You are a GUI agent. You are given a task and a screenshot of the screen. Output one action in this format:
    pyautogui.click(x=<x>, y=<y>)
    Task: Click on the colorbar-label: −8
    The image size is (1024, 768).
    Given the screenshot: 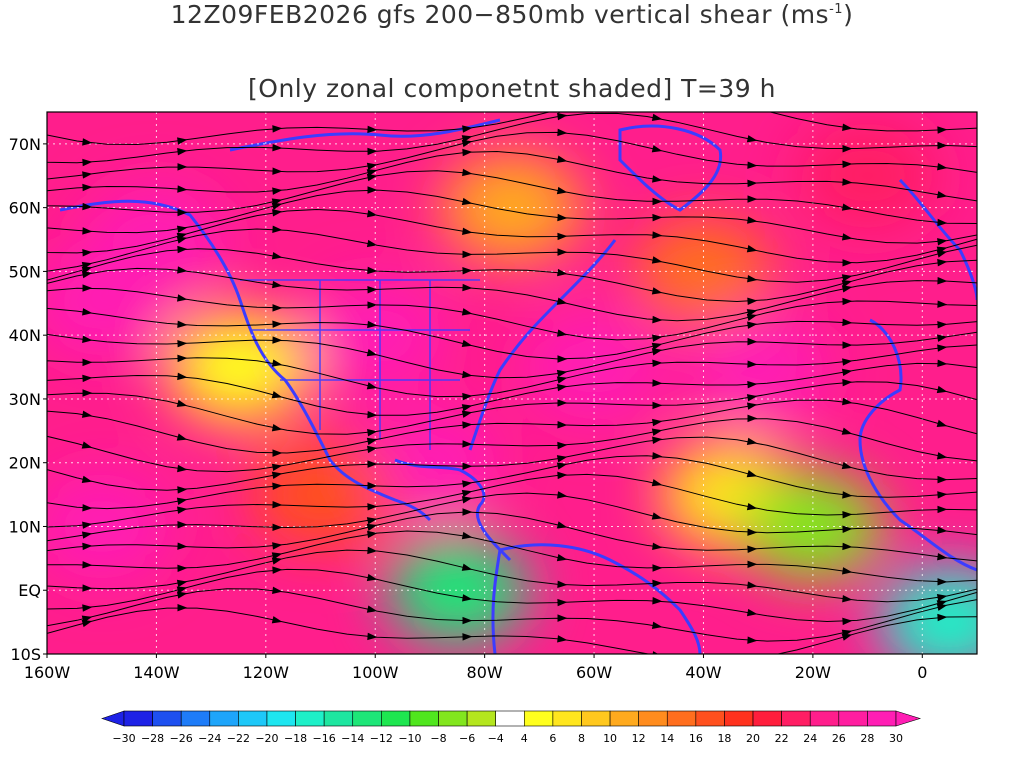 What is the action you would take?
    pyautogui.click(x=438, y=738)
    